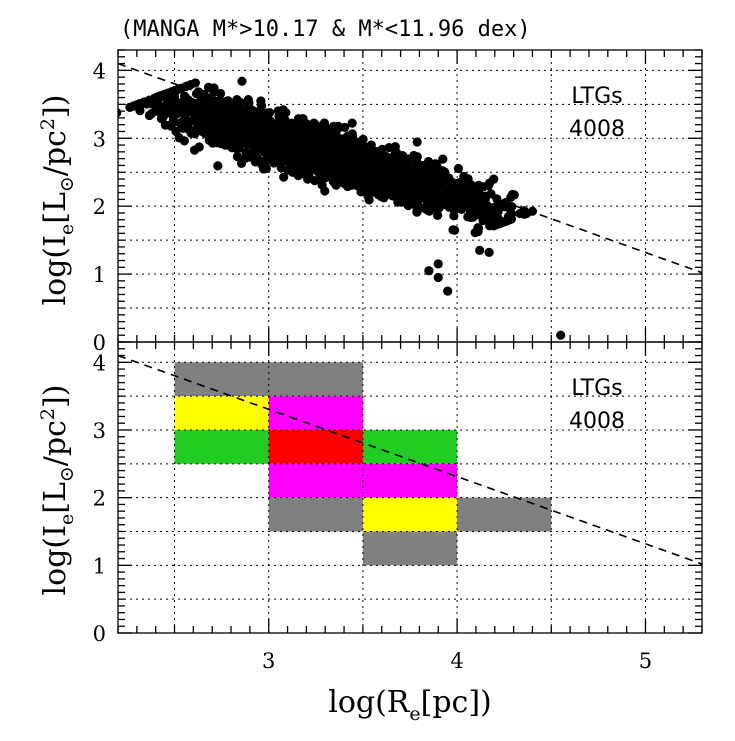 Image resolution: width=735 pixels, height=741 pixels. Describe the element at coordinates (99, 139) in the screenshot. I see `y-tick-label: 3` at that location.